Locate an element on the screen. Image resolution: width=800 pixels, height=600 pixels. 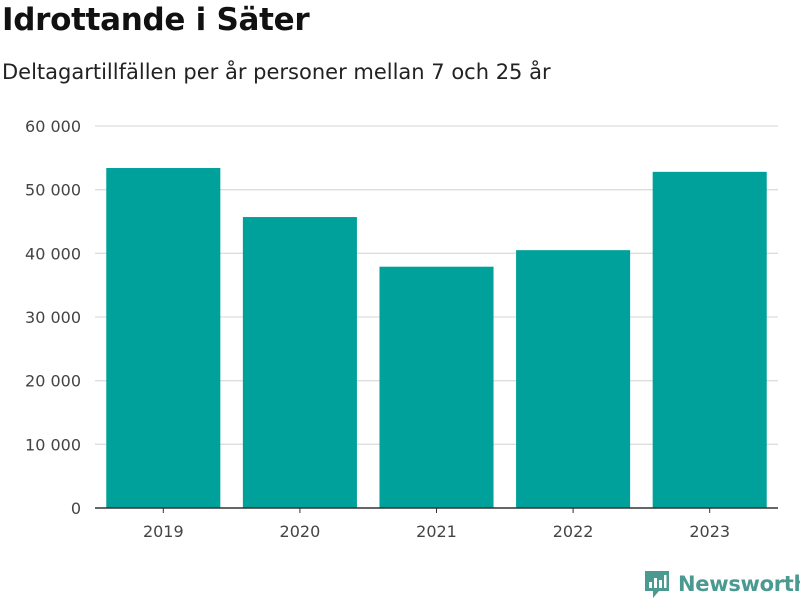
y-tick-label: 40 000 is located at coordinates (53, 253).